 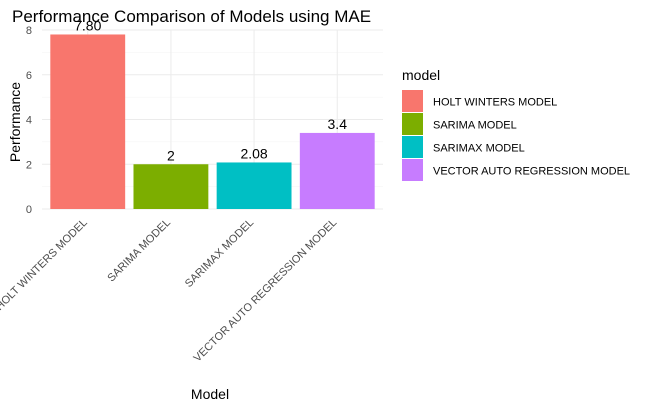 What do you see at coordinates (29, 76) in the screenshot?
I see `y-tick-label: 6` at bounding box center [29, 76].